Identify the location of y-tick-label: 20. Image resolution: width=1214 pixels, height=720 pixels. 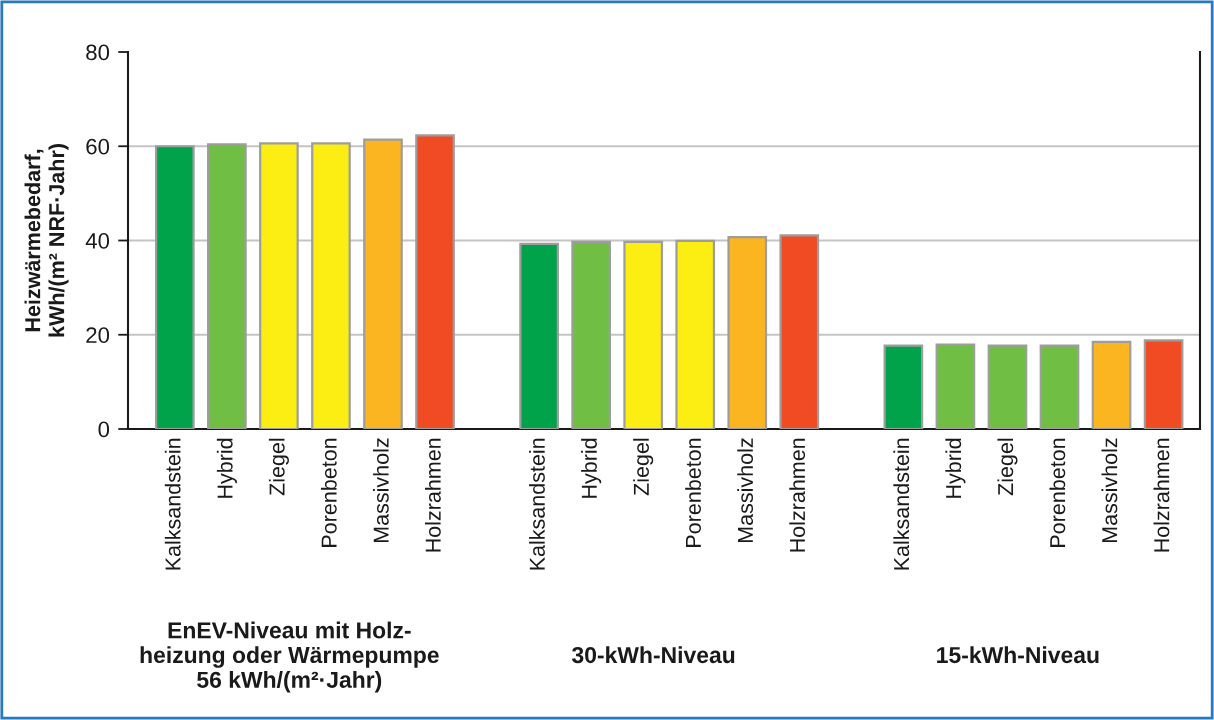
(98, 335).